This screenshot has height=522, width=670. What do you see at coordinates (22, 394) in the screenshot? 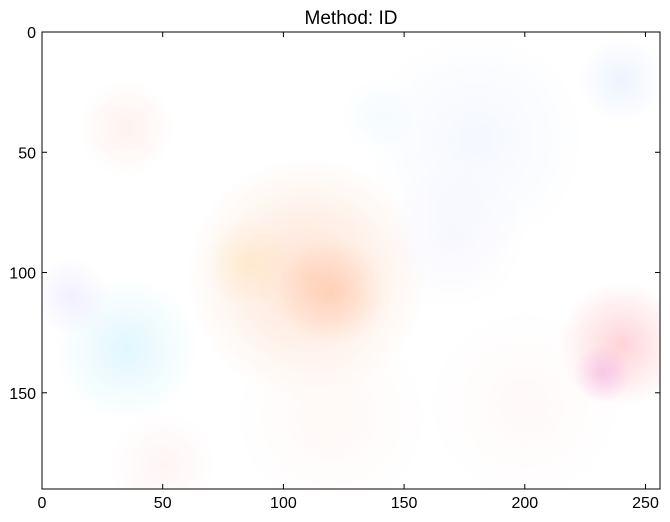
I see `y-tick-label: 150` at bounding box center [22, 394].